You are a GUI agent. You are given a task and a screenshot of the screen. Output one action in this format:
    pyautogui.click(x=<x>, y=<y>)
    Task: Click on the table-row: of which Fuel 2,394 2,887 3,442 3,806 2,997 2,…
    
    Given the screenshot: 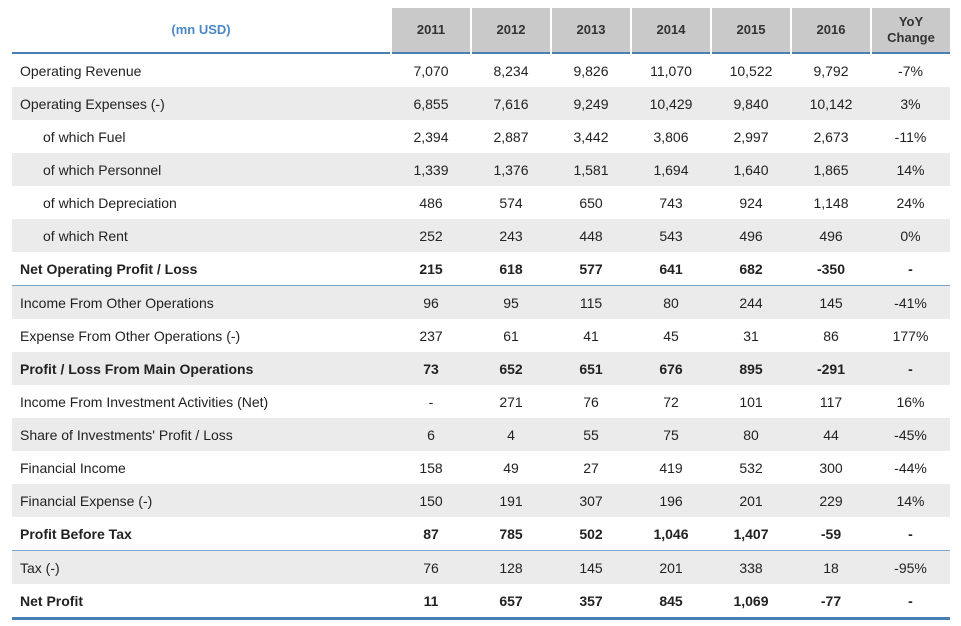 What is the action you would take?
    pyautogui.click(x=481, y=136)
    